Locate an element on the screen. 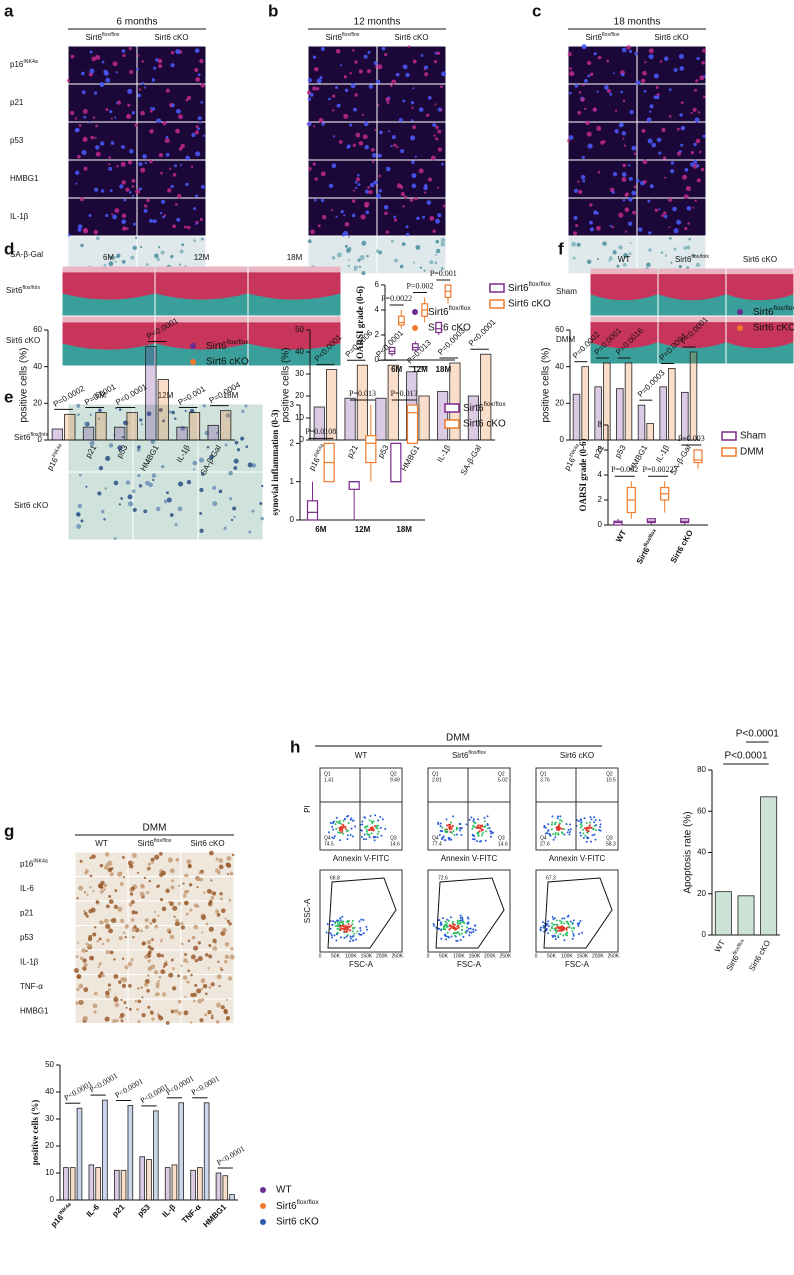 The width and height of the screenshot is (794, 1275). micrograph is located at coordinates (154, 985).